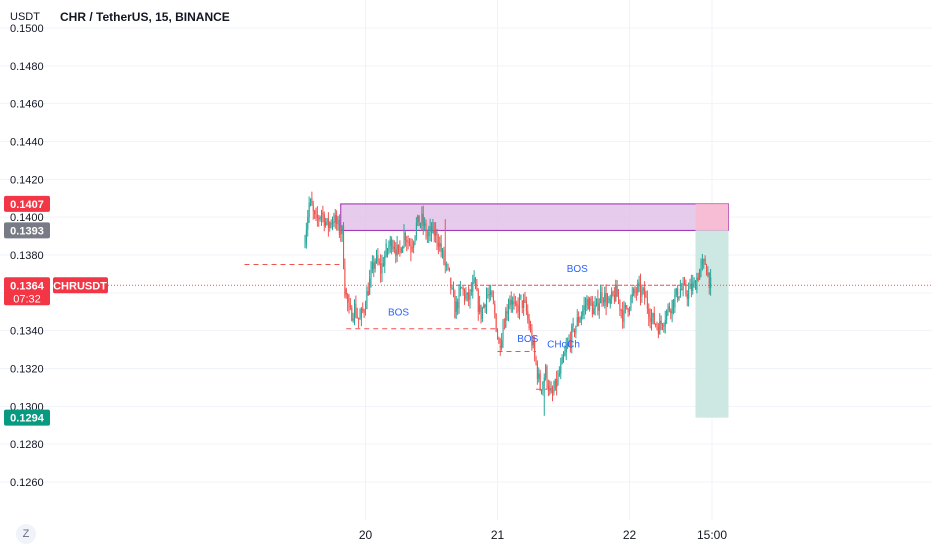 This screenshot has height=555, width=932. Describe the element at coordinates (27, 230) in the screenshot. I see `price-label-bg` at that location.